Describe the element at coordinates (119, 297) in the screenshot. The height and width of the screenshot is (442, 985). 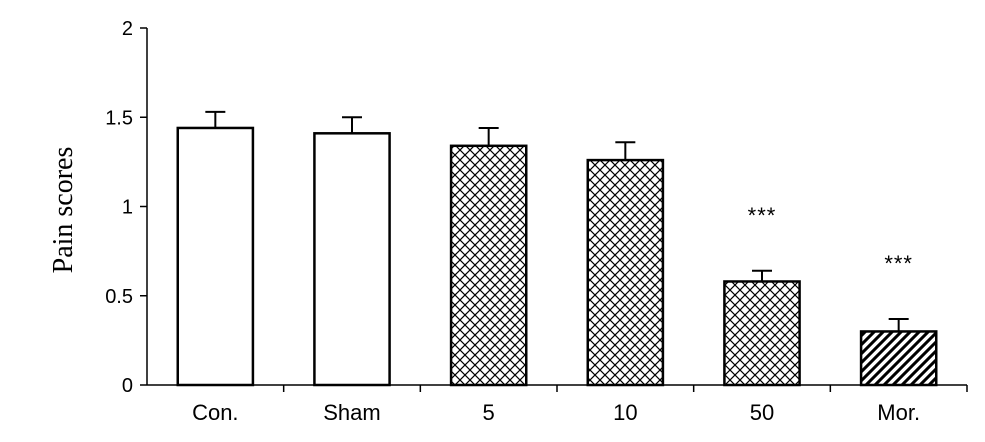
I see `y-tick-label: 0.5` at that location.